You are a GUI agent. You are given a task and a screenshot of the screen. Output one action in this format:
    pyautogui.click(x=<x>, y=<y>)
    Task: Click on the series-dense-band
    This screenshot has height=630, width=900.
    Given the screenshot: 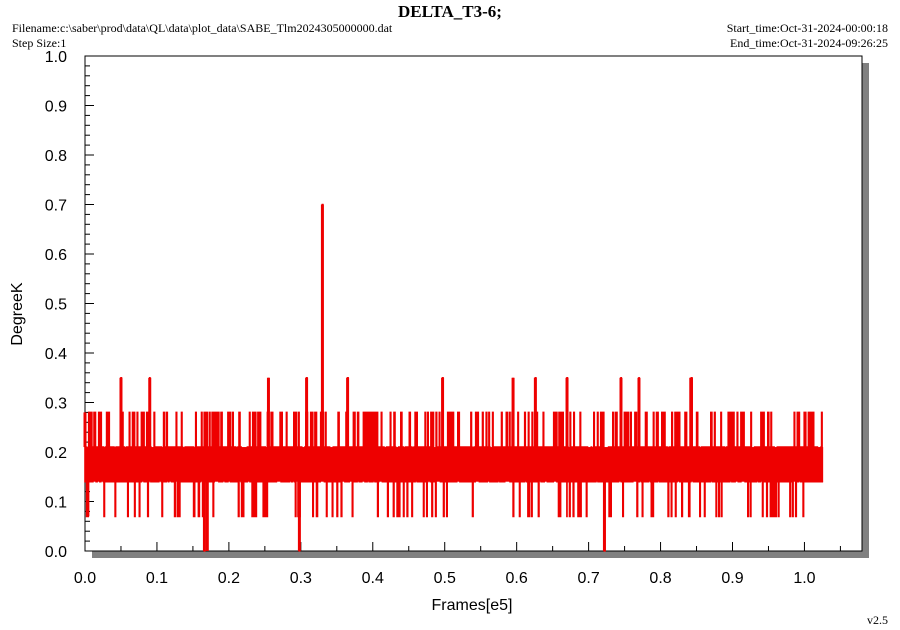 What is the action you would take?
    pyautogui.click(x=454, y=464)
    